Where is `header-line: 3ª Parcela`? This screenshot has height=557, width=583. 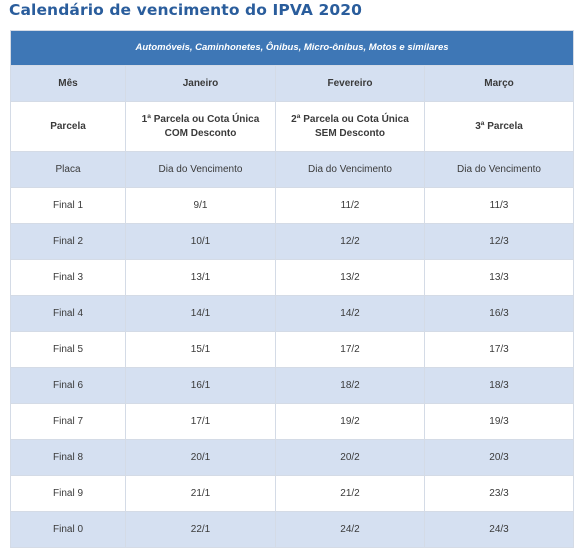 header-line: 3ª Parcela is located at coordinates (499, 126).